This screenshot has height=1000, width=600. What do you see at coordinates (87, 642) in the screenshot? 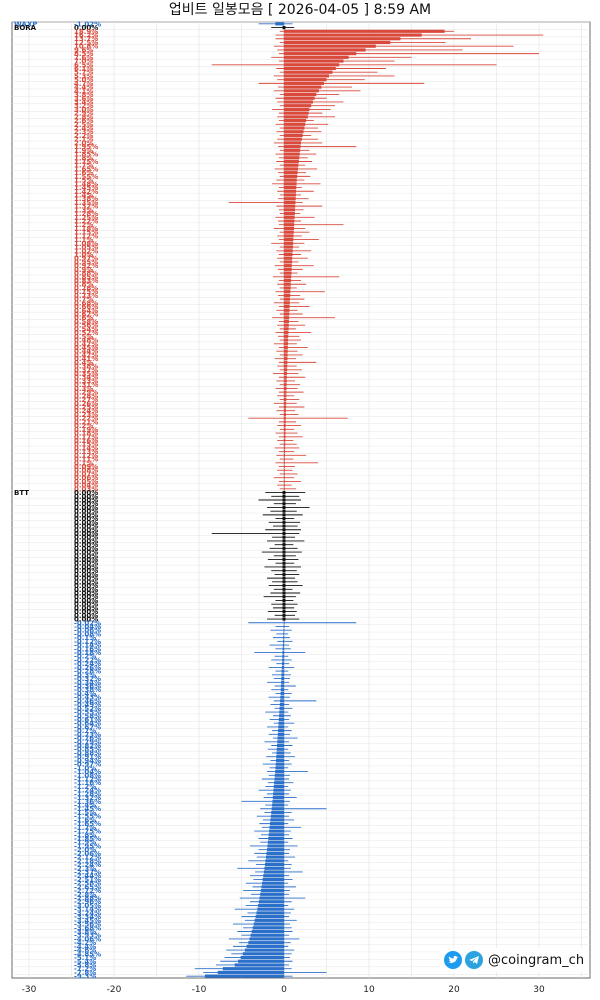
I see `pct-label: -0.12%` at bounding box center [87, 642].